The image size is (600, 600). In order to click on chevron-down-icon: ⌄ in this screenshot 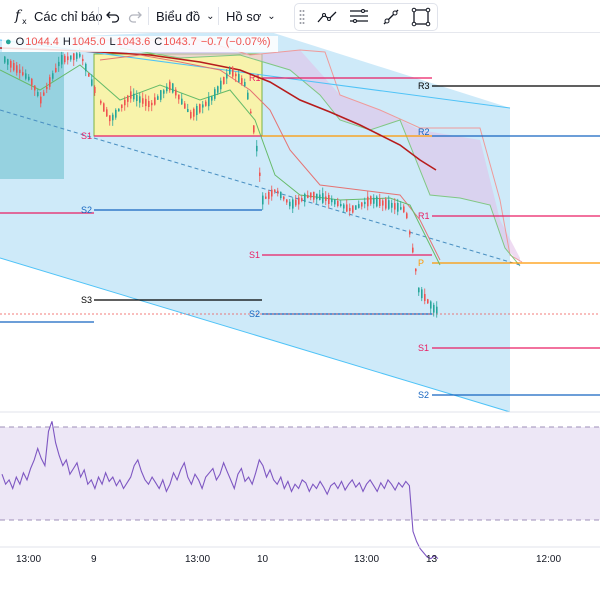, I will do `click(271, 16)`.